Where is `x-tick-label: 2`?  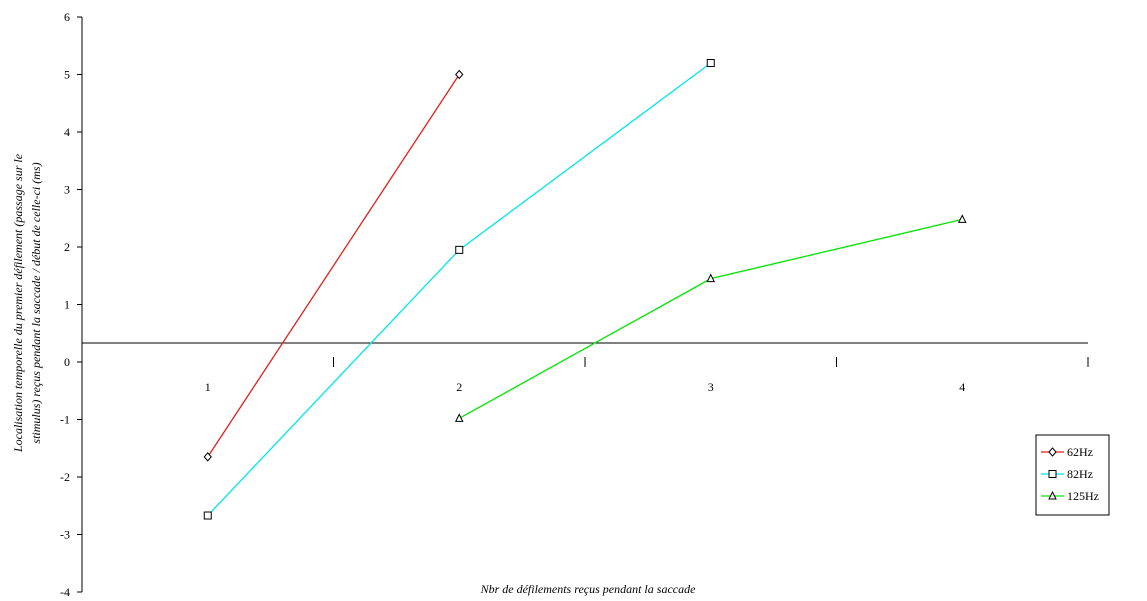 x-tick-label: 2 is located at coordinates (459, 387).